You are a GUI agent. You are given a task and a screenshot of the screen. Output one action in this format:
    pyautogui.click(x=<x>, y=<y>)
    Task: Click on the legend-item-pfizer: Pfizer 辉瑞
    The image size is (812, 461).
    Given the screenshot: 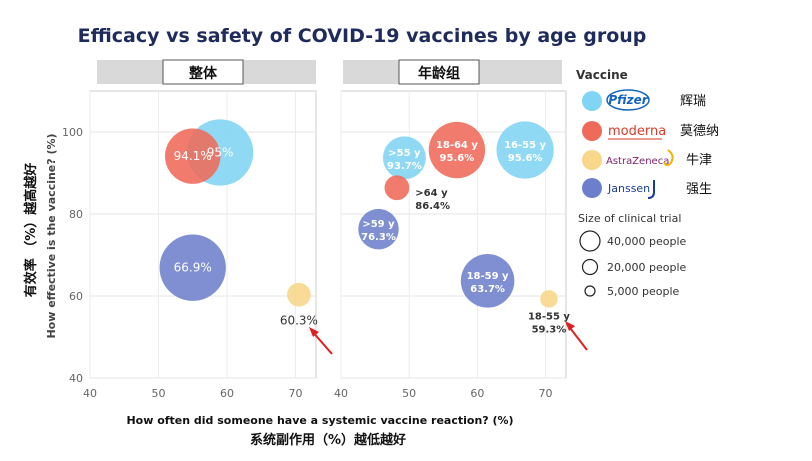 What is the action you would take?
    pyautogui.click(x=644, y=100)
    